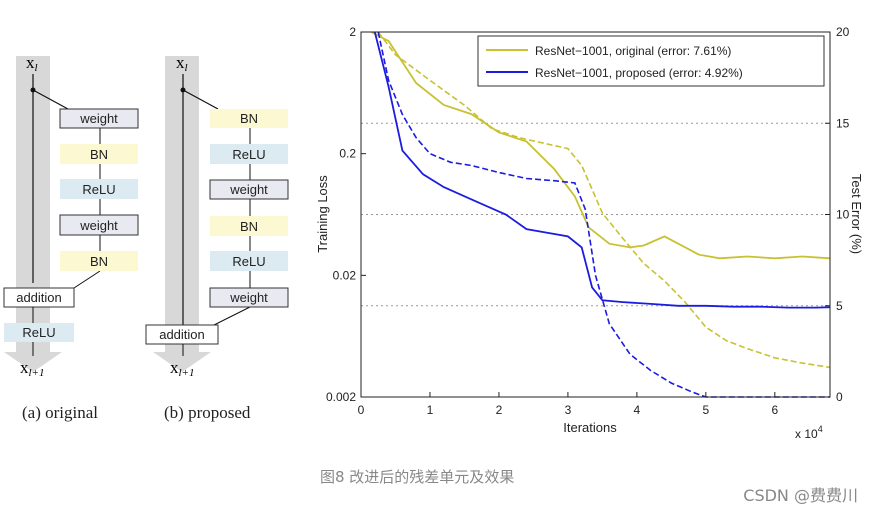 This screenshot has height=509, width=872. What do you see at coordinates (499, 410) in the screenshot?
I see `x-tick-2: 2` at bounding box center [499, 410].